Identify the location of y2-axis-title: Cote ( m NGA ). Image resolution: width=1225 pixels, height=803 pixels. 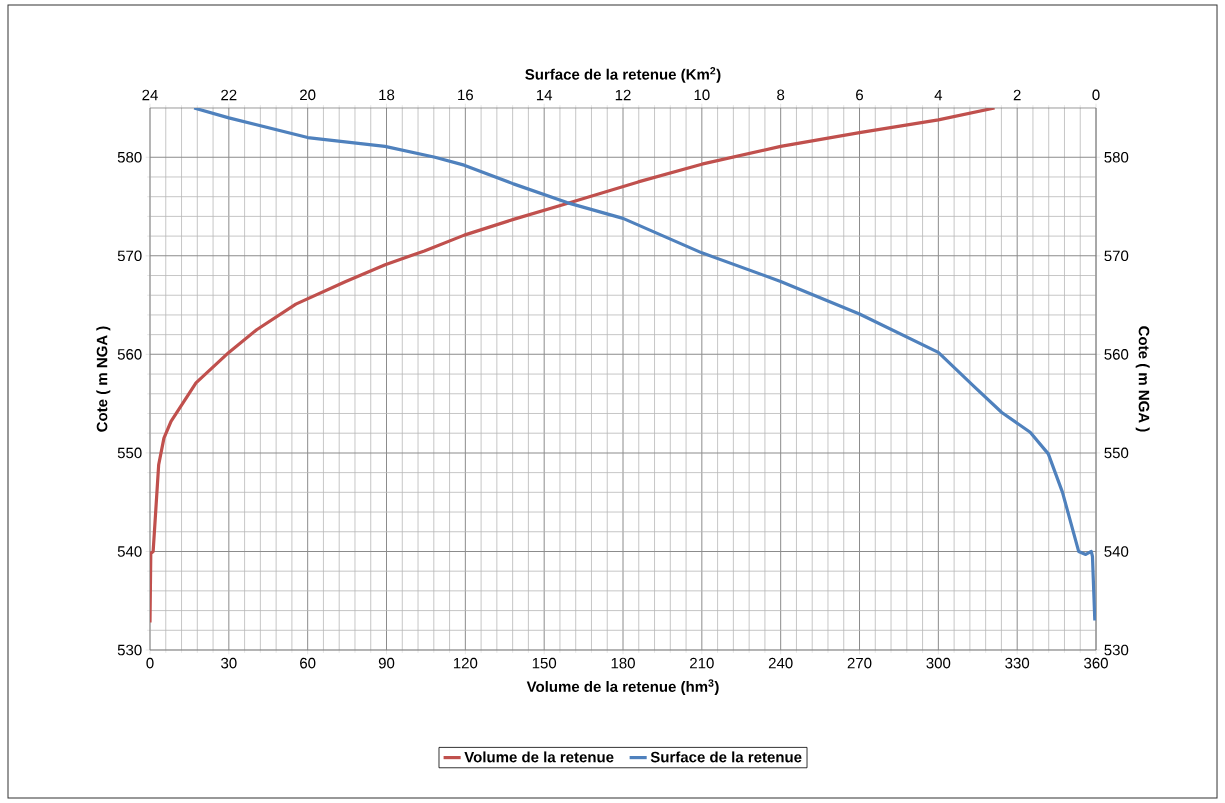
(1142, 379).